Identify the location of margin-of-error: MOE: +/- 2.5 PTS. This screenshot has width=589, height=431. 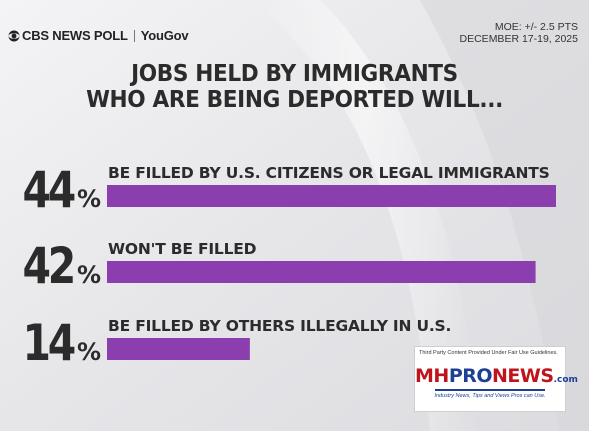
(536, 27).